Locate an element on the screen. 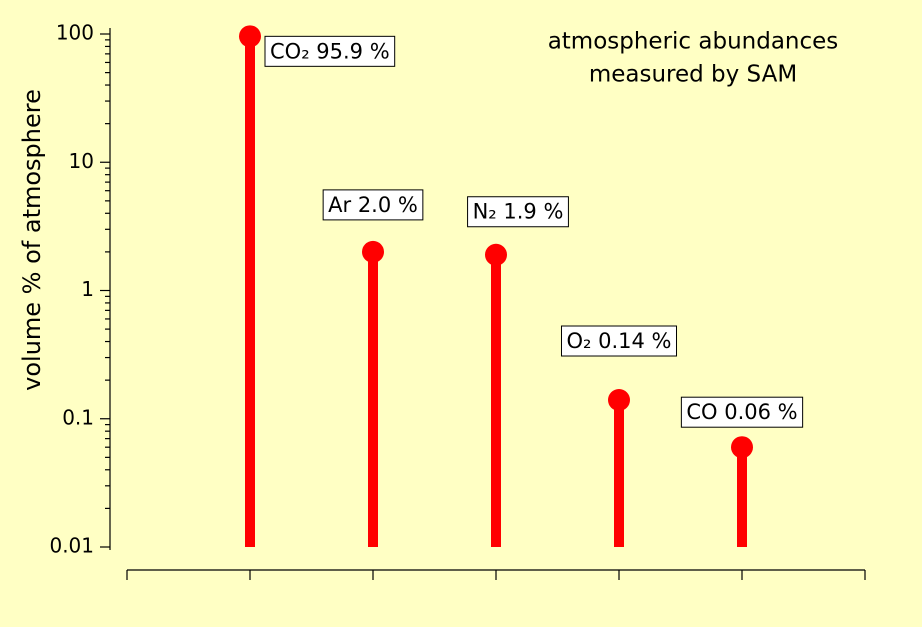  y-tick-label: 10 is located at coordinates (81, 161).